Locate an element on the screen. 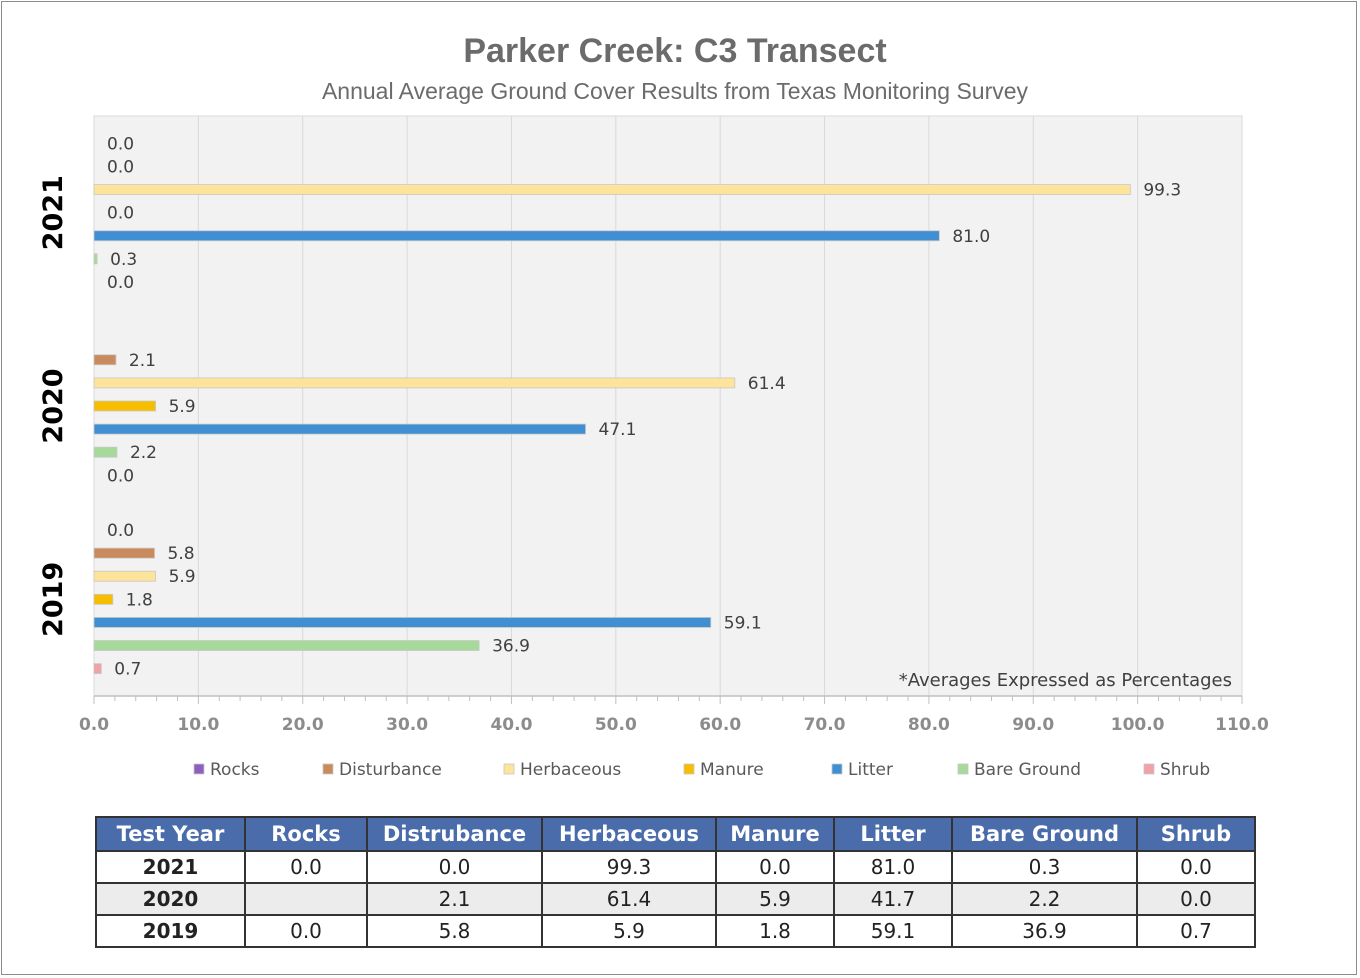 This screenshot has width=1360, height=978. bar-bare-ground-2021 is located at coordinates (95, 259).